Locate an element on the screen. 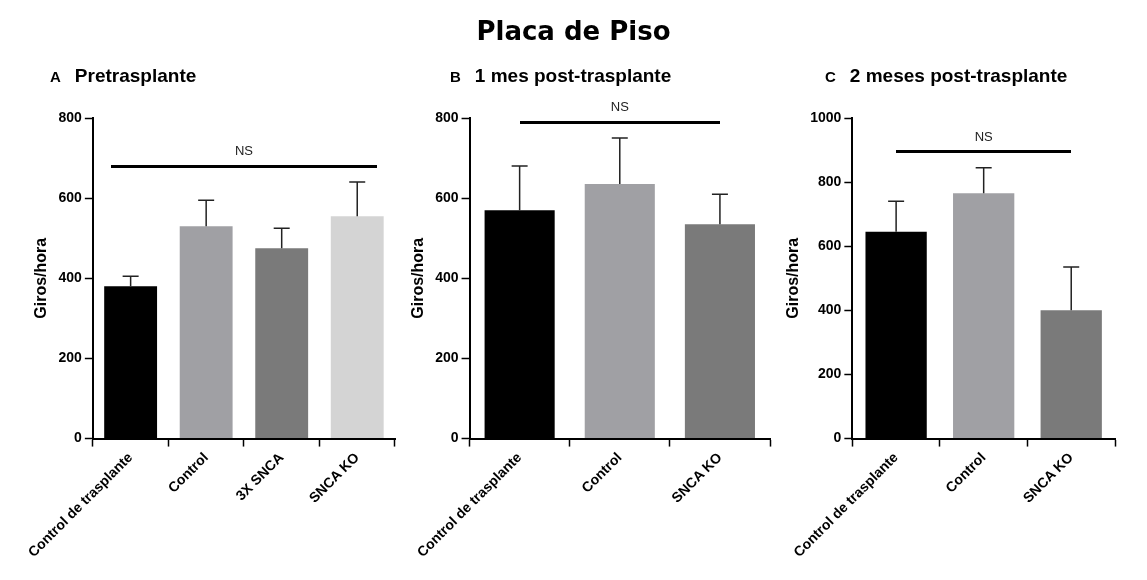 The height and width of the screenshot is (580, 1147). text: NS is located at coordinates (620, 107).